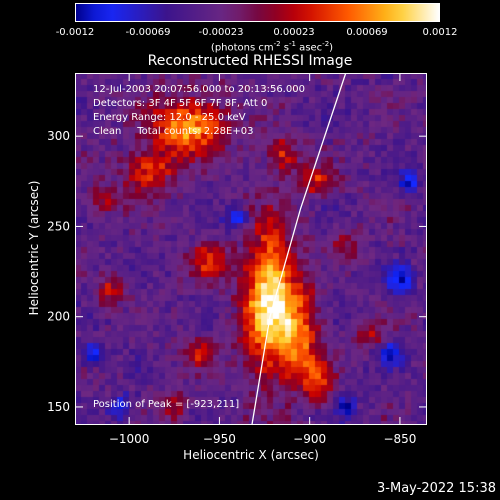 Image resolution: width=500 pixels, height=500 pixels. I want to click on x-tick-label: −1000, so click(129, 439).